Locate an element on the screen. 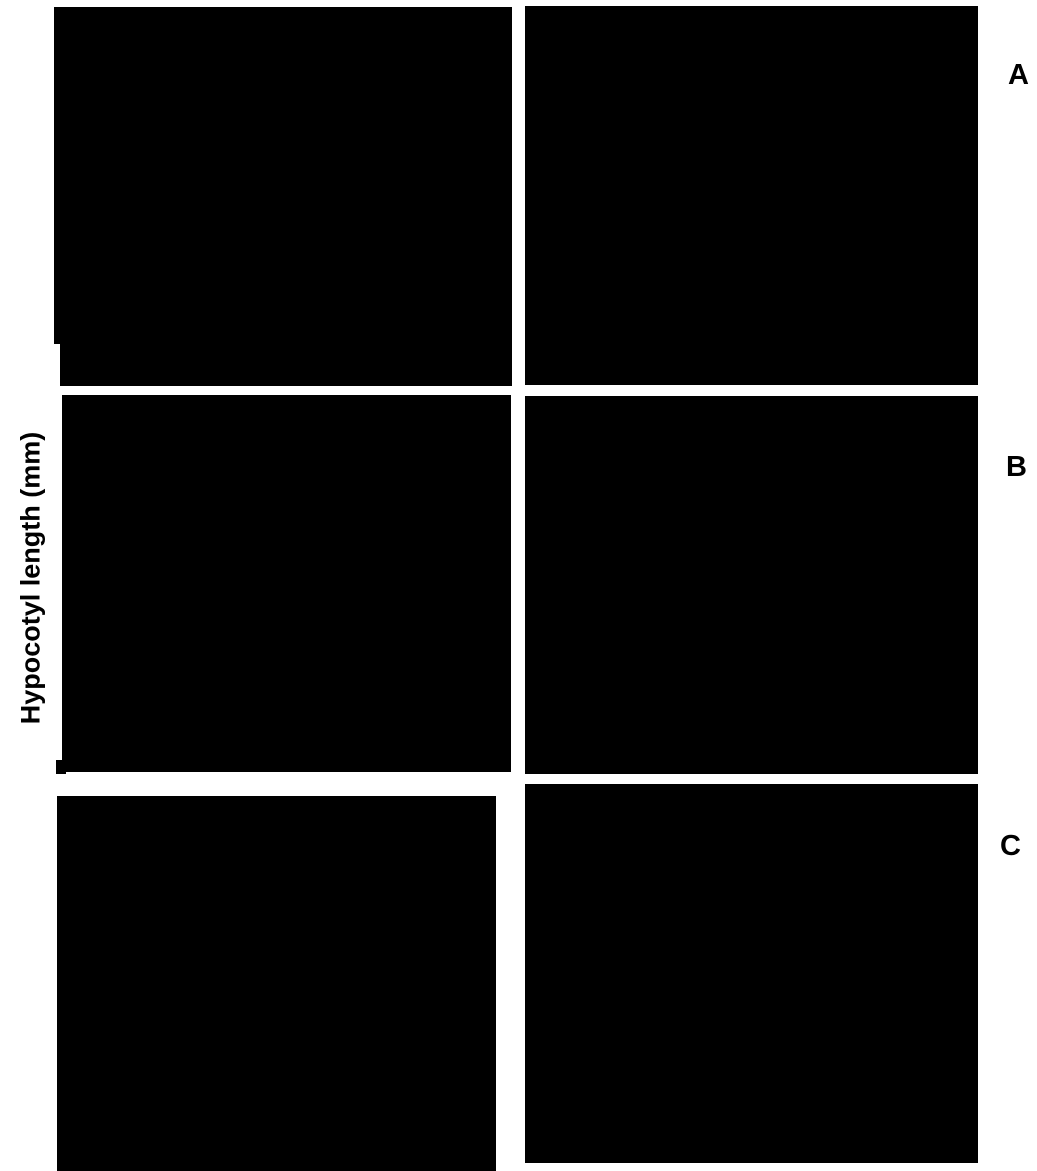 The image size is (1037, 1171). panel-b-left-plot-corner is located at coordinates (61, 767).